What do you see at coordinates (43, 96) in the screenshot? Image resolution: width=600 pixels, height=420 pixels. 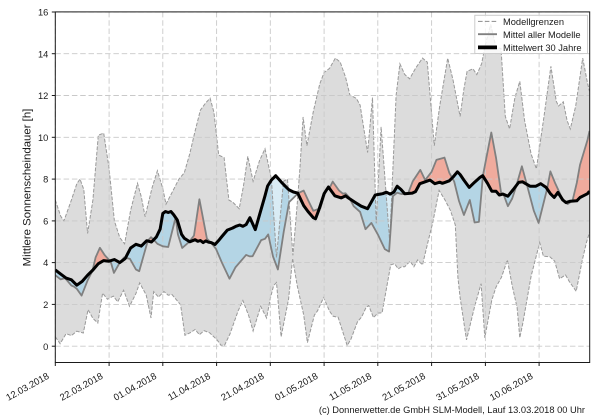 I see `svg-text: 12` at bounding box center [43, 96].